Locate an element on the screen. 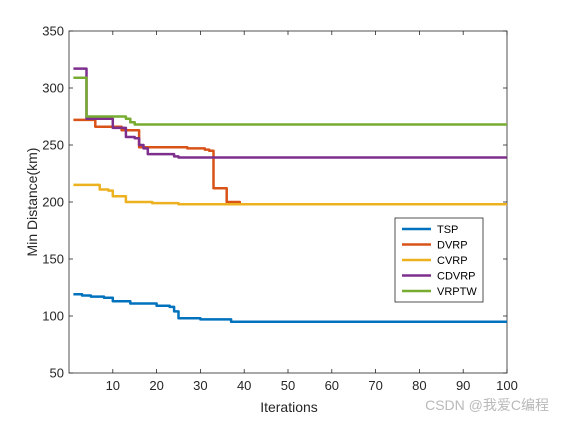  x-tick-label: 100 is located at coordinates (507, 385).